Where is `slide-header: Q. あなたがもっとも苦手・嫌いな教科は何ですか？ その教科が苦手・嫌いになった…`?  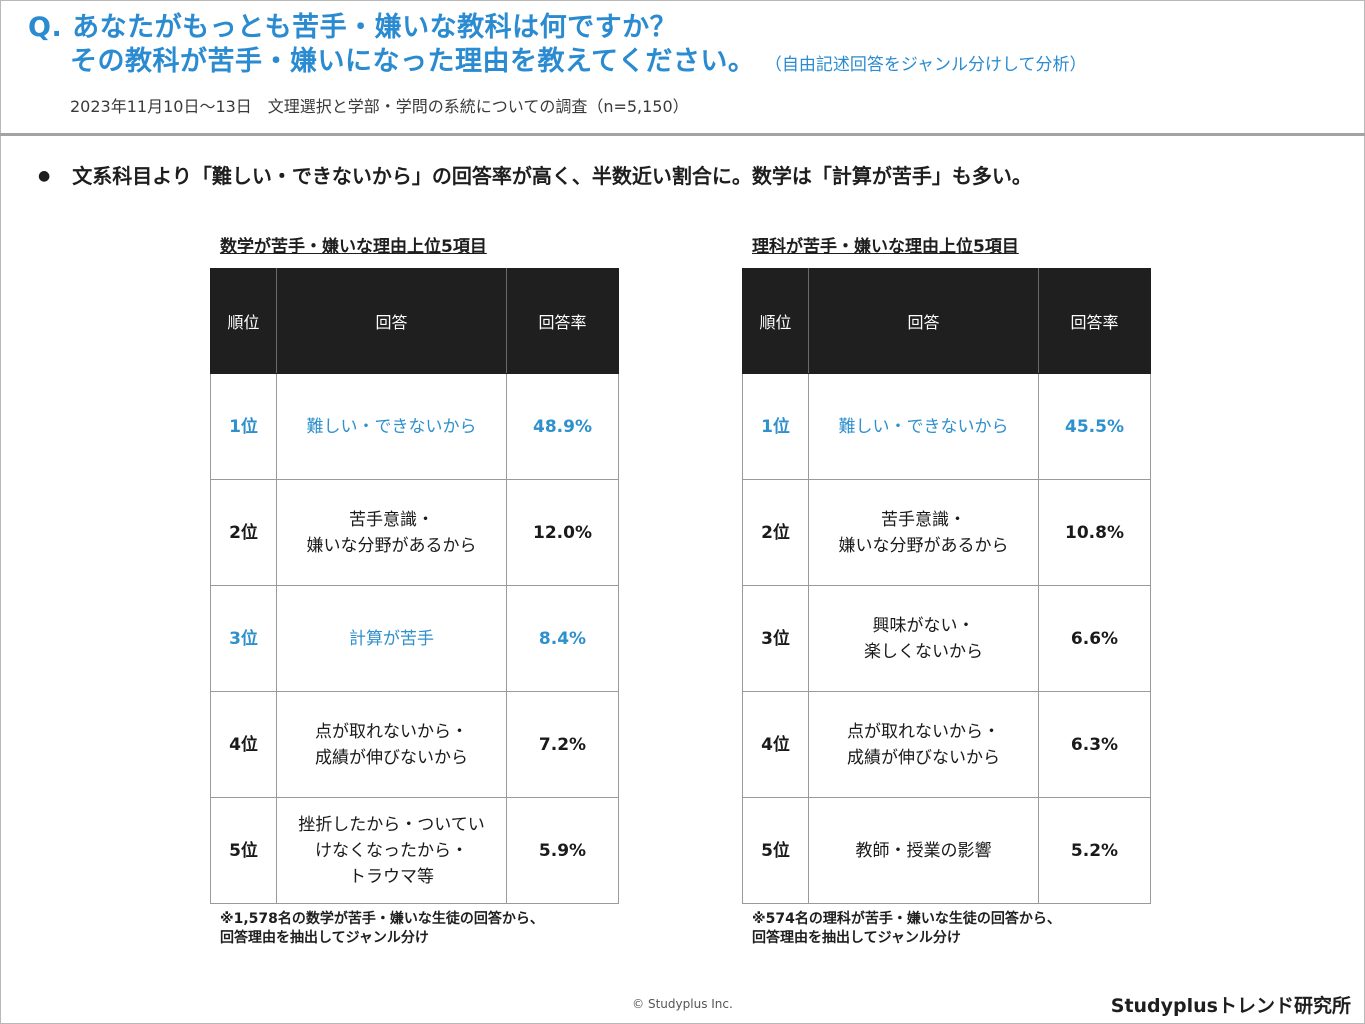
slide-header: Q. あなたがもっとも苦手・嫌いな教科は何ですか？ その教科が苦手・嫌いになった… is located at coordinates (682, 68).